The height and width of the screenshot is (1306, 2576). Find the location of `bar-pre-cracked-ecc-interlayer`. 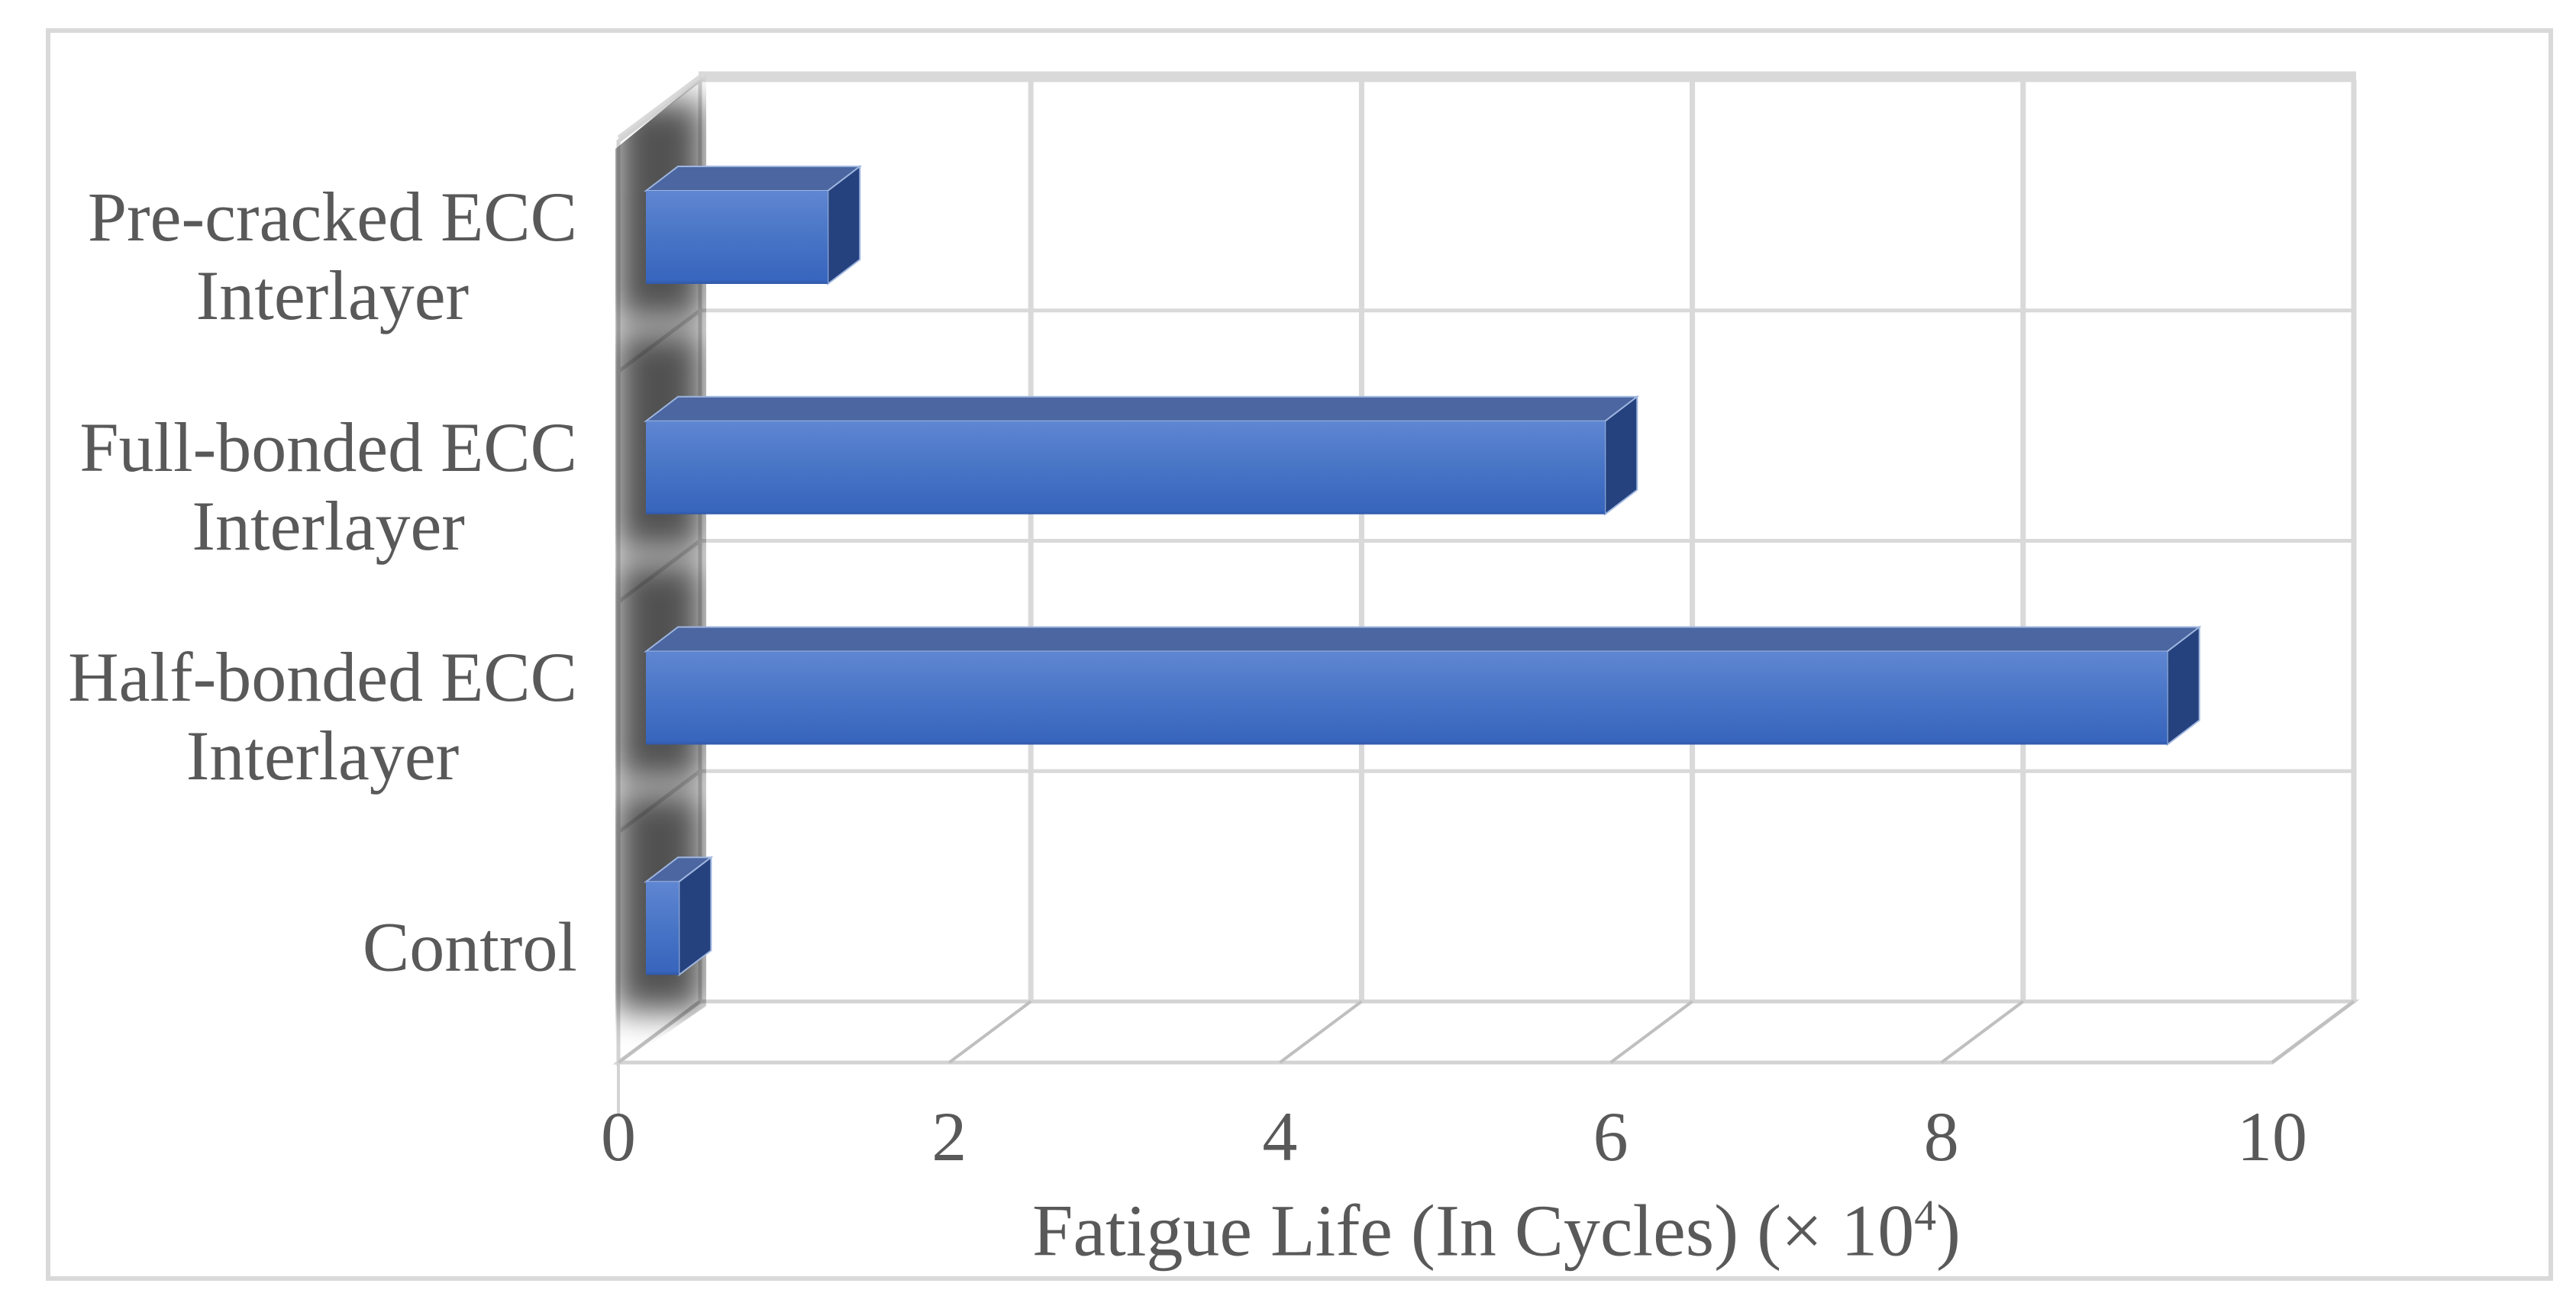

bar-pre-cracked-ecc-interlayer is located at coordinates (753, 225).